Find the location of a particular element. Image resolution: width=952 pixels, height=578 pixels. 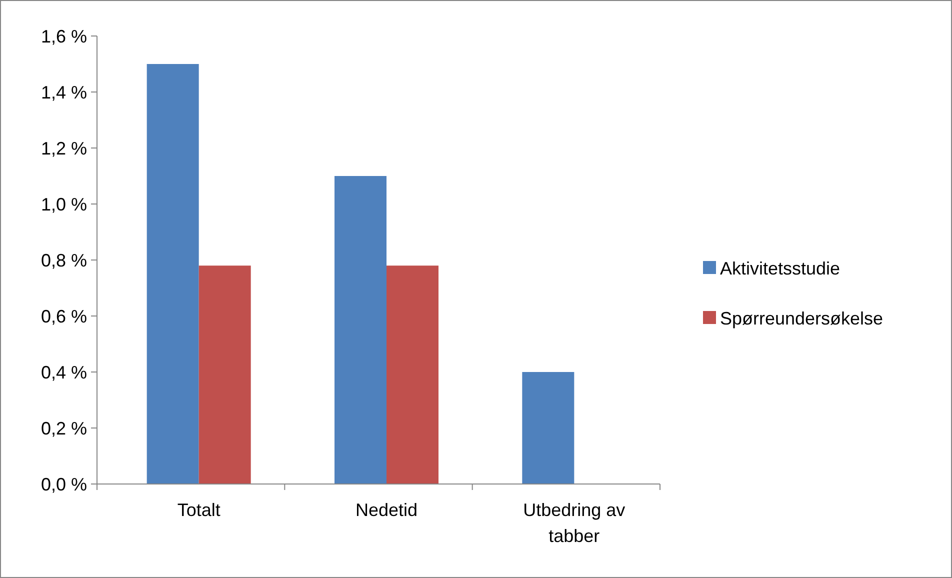

y-tick-label: 1,0 % is located at coordinates (63, 204).